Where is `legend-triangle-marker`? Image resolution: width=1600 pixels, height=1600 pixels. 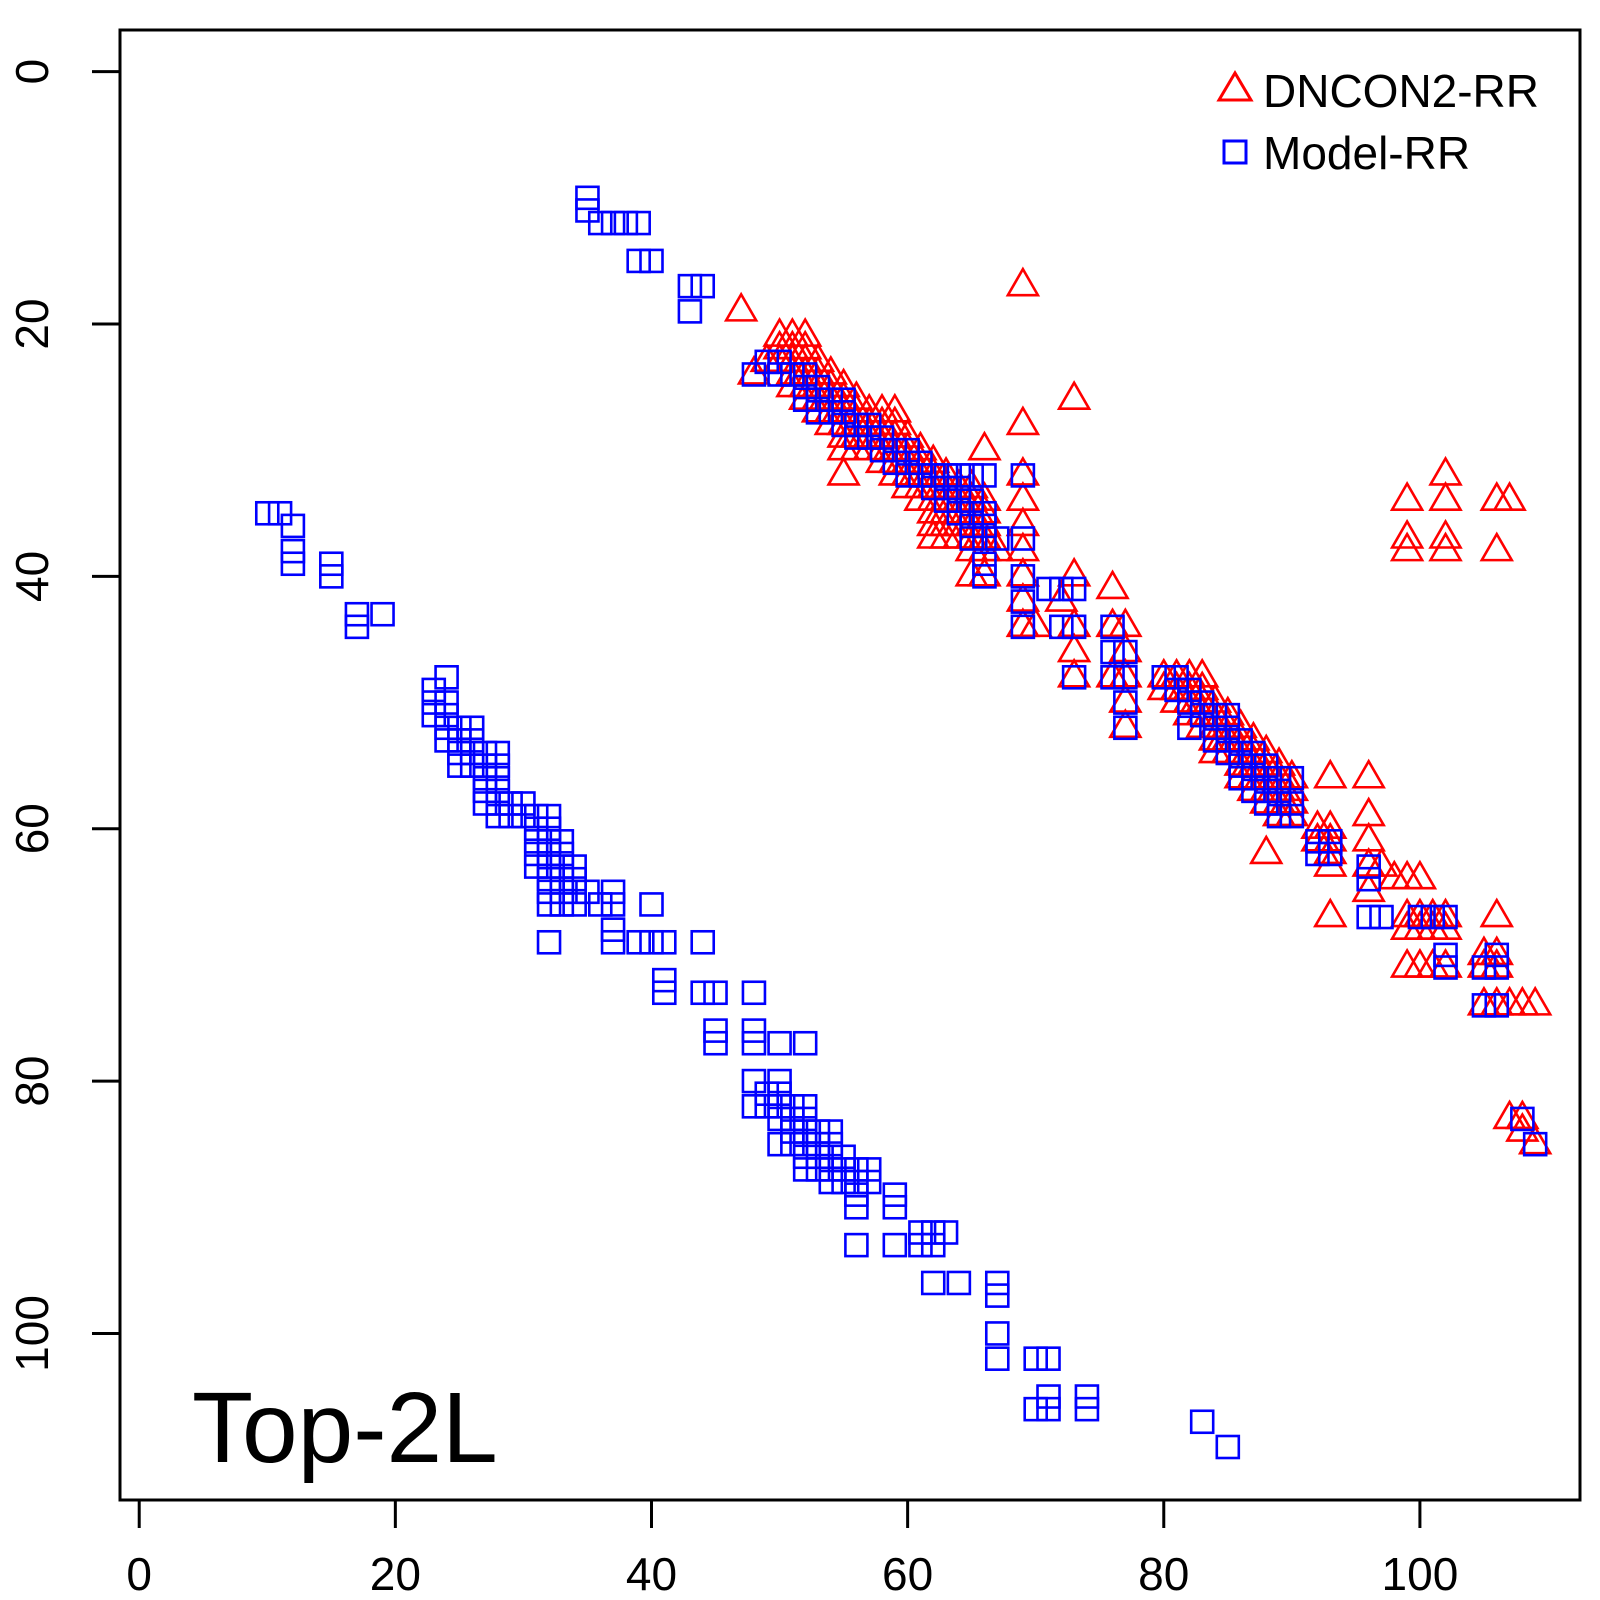 legend-triangle-marker is located at coordinates (1235, 86).